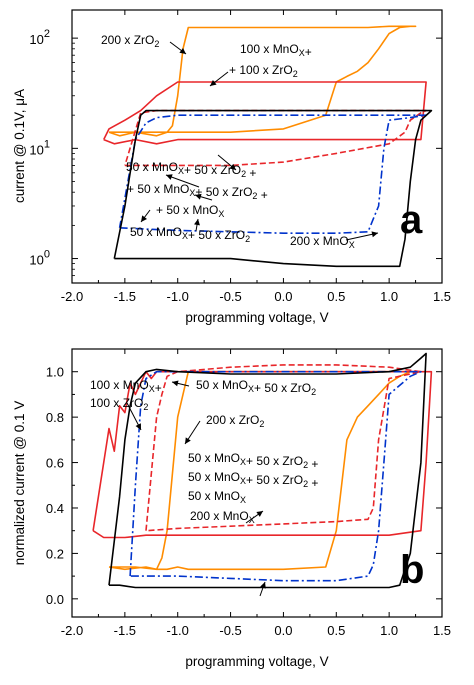 The height and width of the screenshot is (685, 474). Describe the element at coordinates (55, 463) in the screenshot. I see `y-tick-label: 0.6` at that location.